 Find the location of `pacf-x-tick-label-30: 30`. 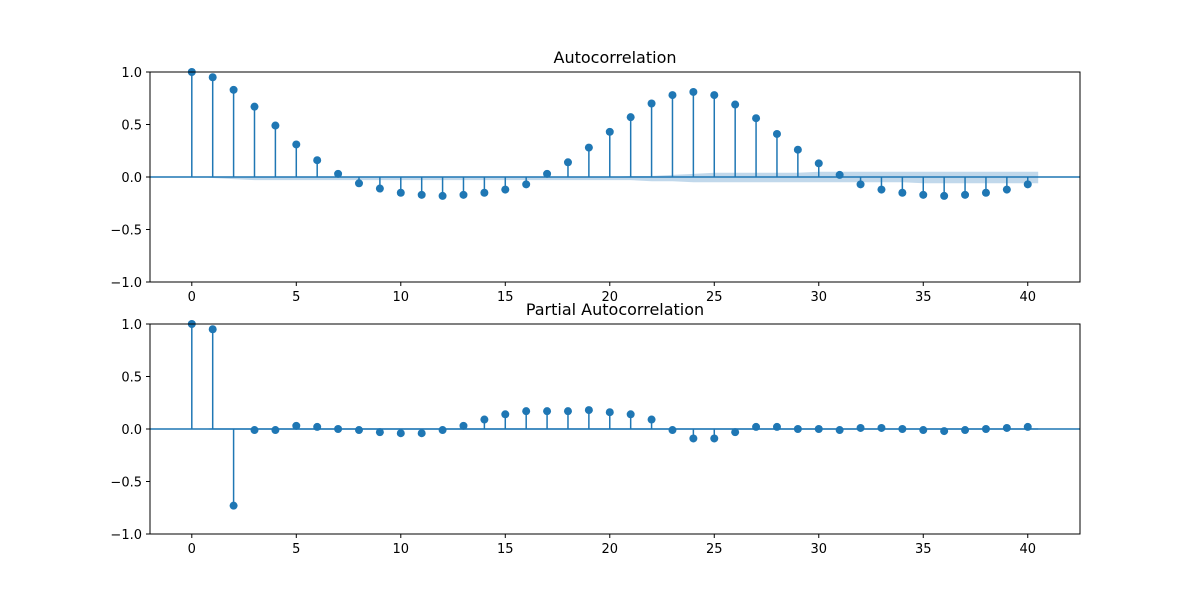

pacf-x-tick-label-30: 30 is located at coordinates (818, 549).